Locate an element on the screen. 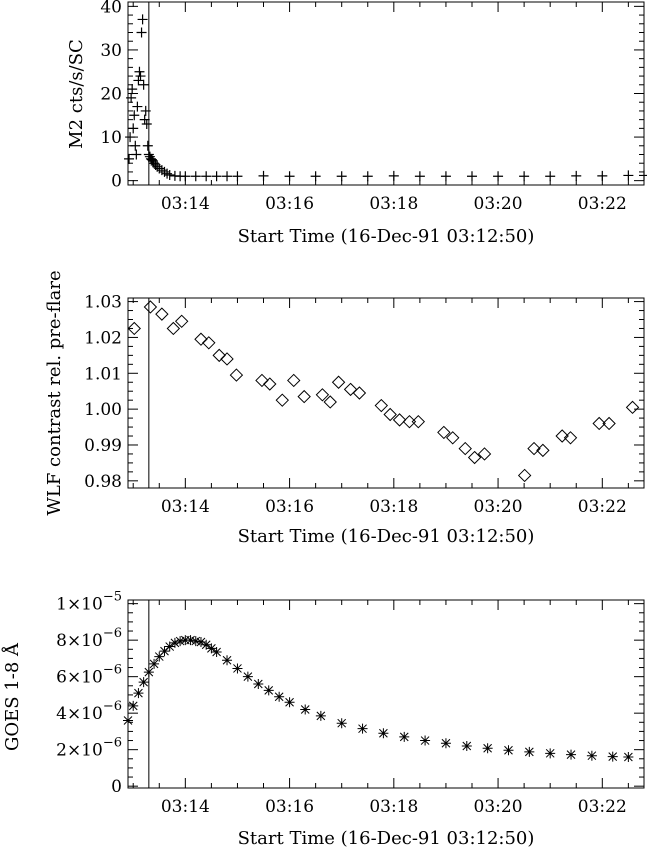 Image resolution: width=647 pixels, height=850 pixels. y-tick-label: 1×10⁻⁵ is located at coordinates (89, 602).